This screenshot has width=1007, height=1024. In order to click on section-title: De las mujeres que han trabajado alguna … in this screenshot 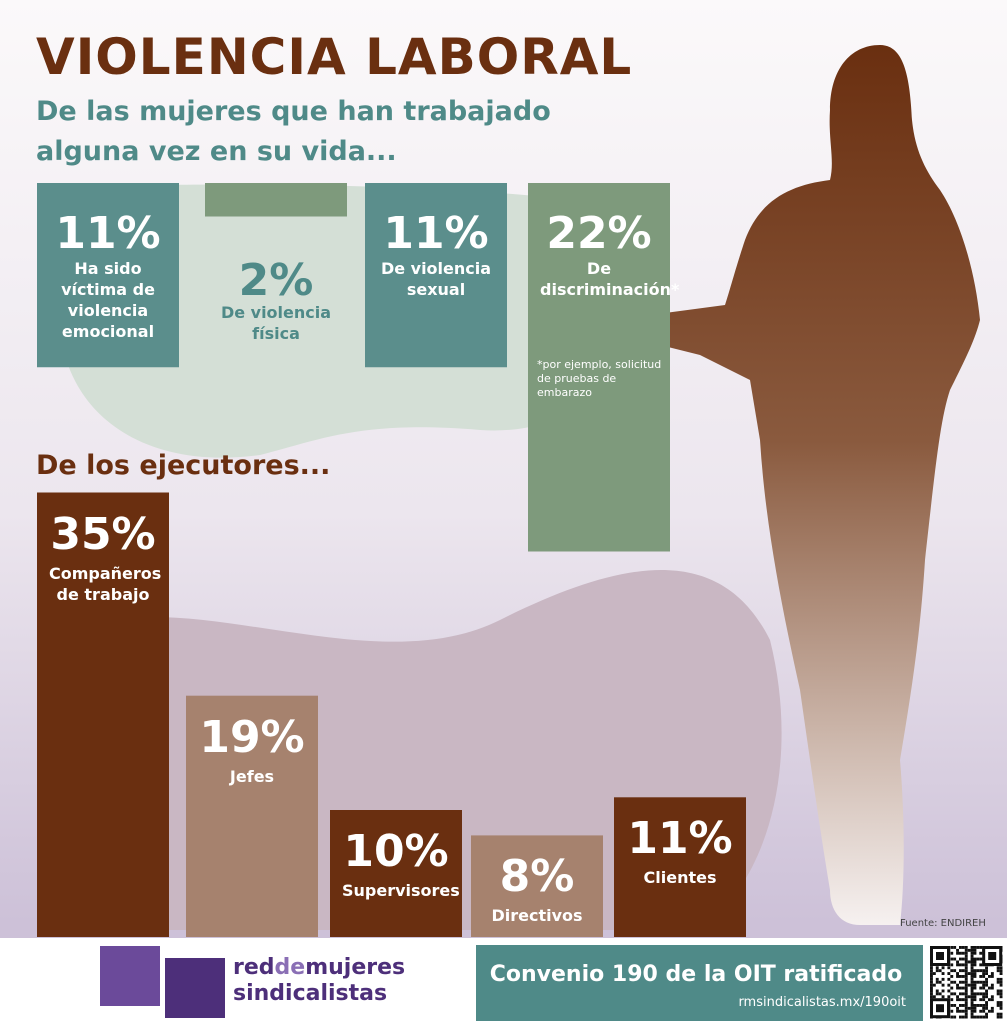, I will do `click(293, 131)`.